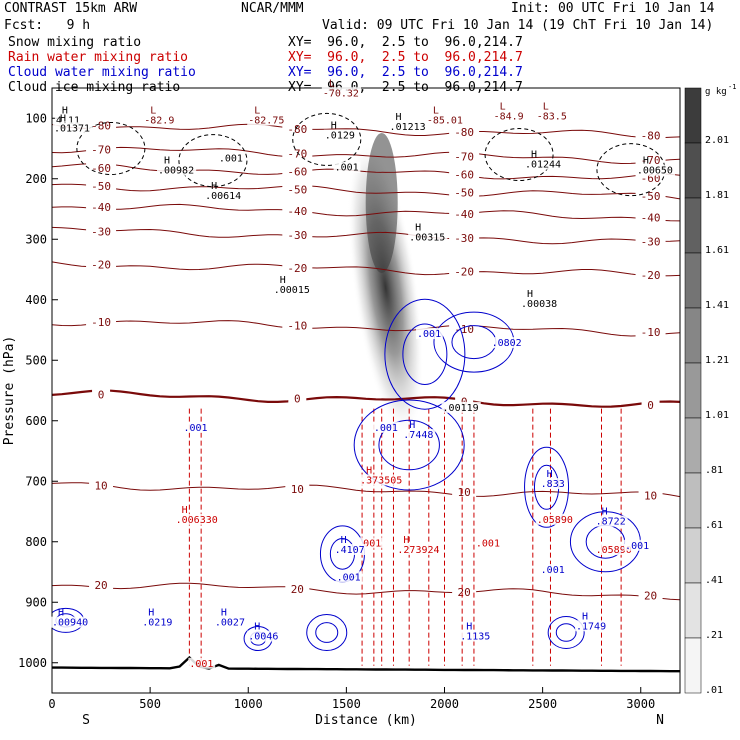  Describe the element at coordinates (111, 148) in the screenshot. I see `cloud-ice-contour` at that location.